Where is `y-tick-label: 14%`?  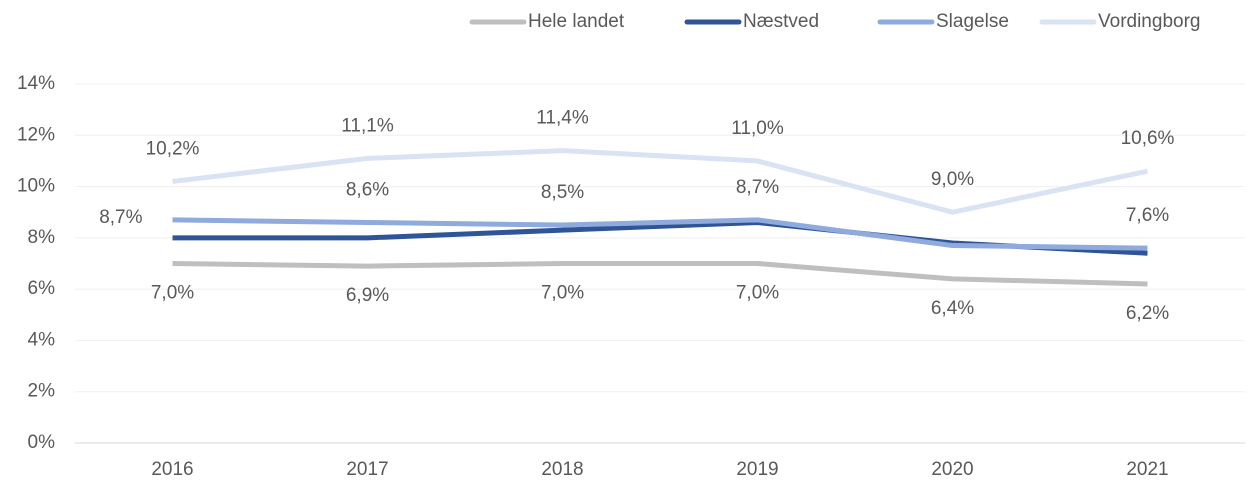 y-tick-label: 14% is located at coordinates (36, 83).